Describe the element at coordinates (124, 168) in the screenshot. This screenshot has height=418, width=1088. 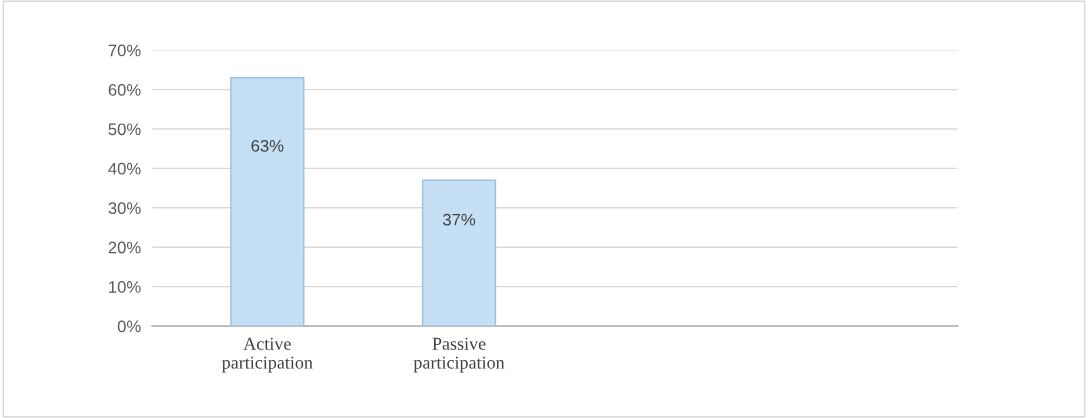
I see `y-tick-label: 40%` at that location.